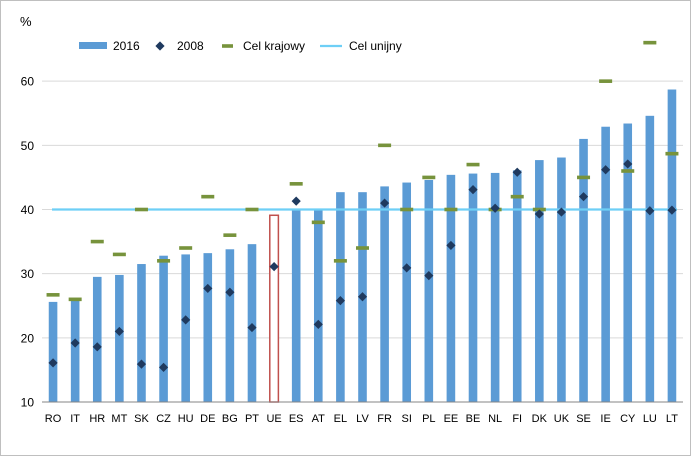  What do you see at coordinates (540, 419) in the screenshot?
I see `x-tick-label: DK` at bounding box center [540, 419].